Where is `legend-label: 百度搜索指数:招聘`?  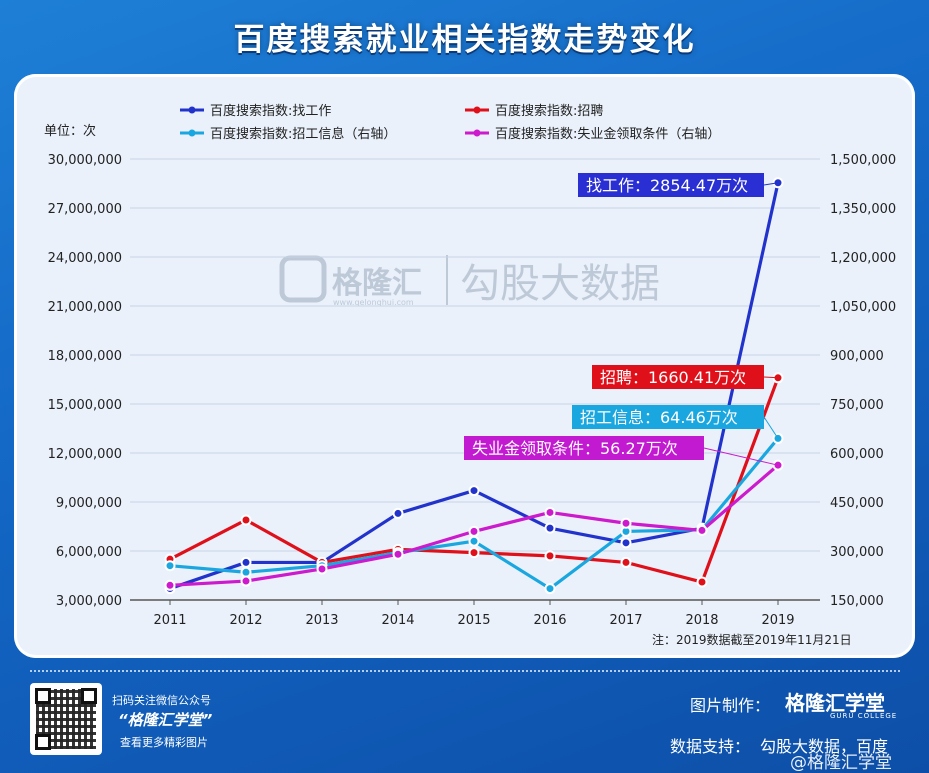 legend-label: 百度搜索指数:招聘 is located at coordinates (549, 111).